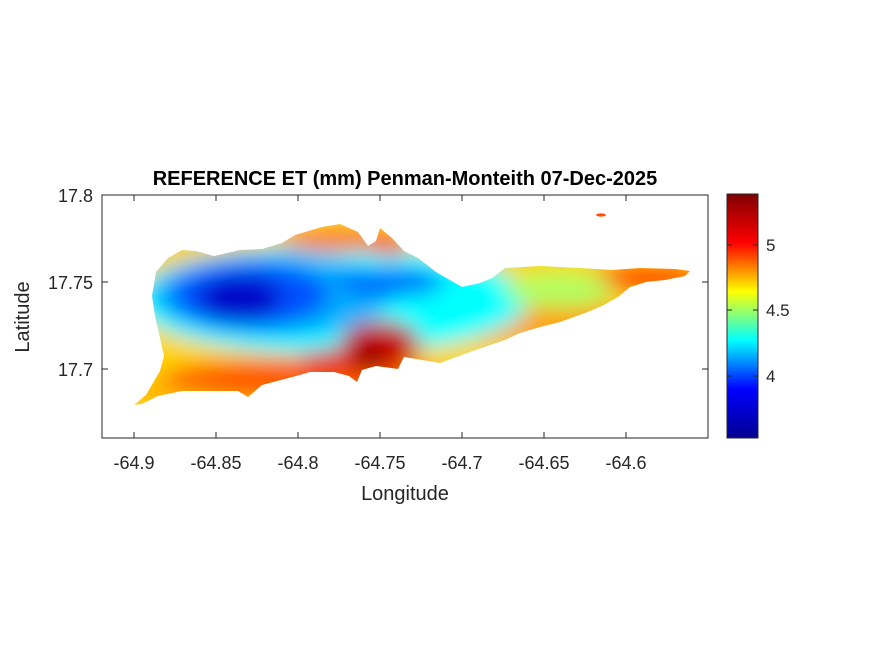 Image resolution: width=875 pixels, height=661 pixels. What do you see at coordinates (461, 463) in the screenshot?
I see `x-tick-label: -64.7` at bounding box center [461, 463].